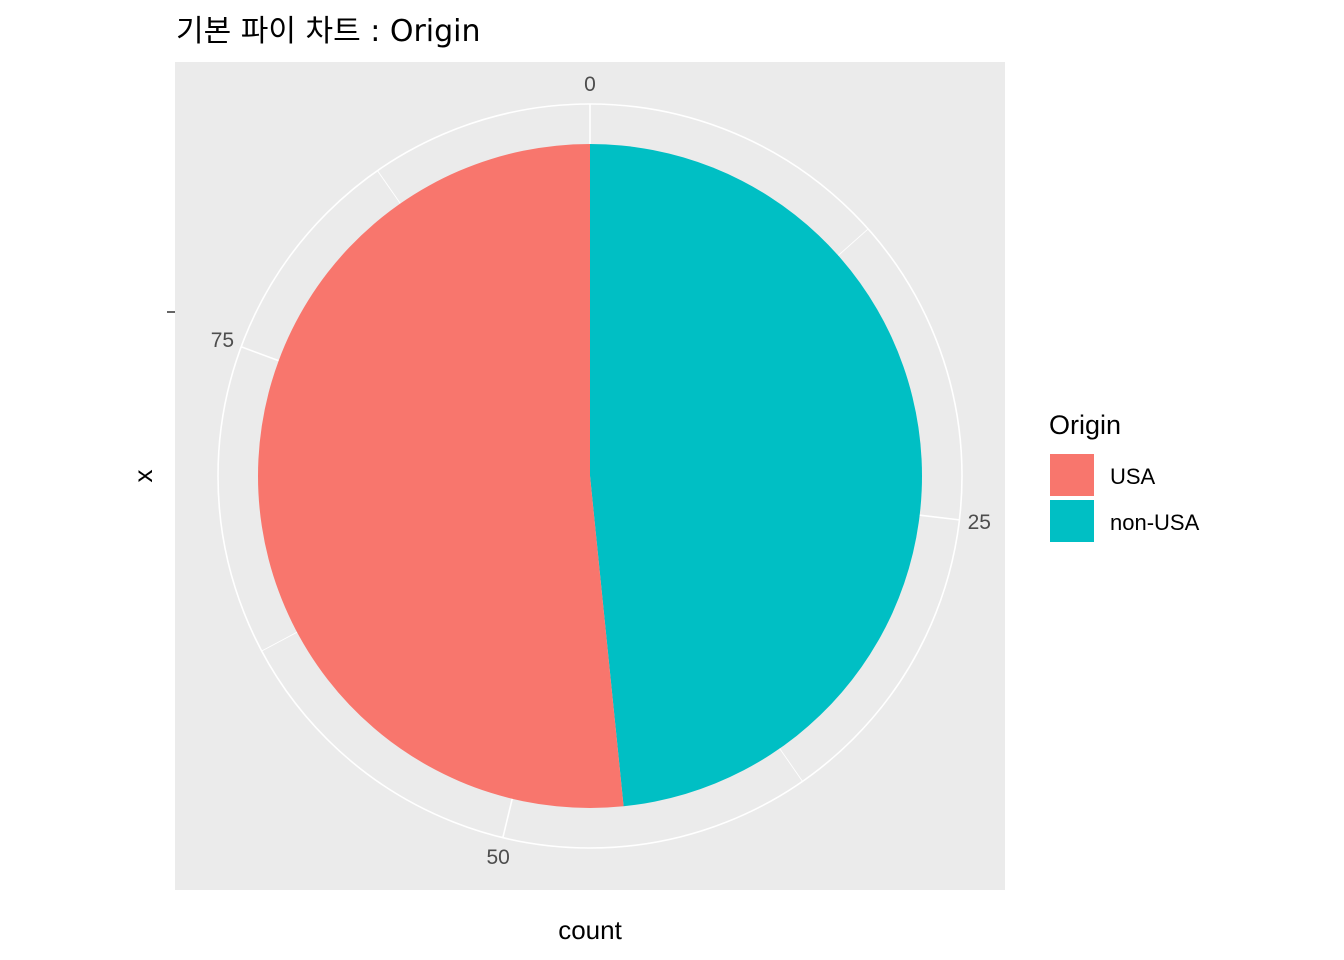 This screenshot has width=1344, height=960. What do you see at coordinates (328, 31) in the screenshot?
I see `chart-title: 기본 파이 차트 : Origin` at bounding box center [328, 31].